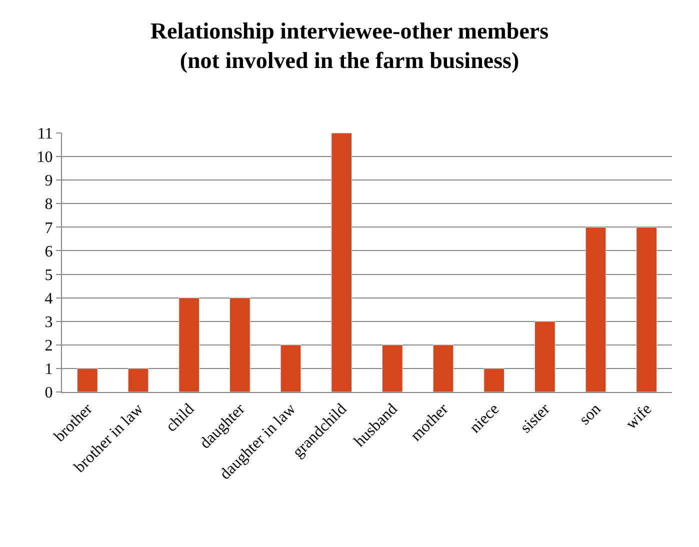 This screenshot has height=547, width=699. I want to click on x-tick-label: wife, so click(639, 416).